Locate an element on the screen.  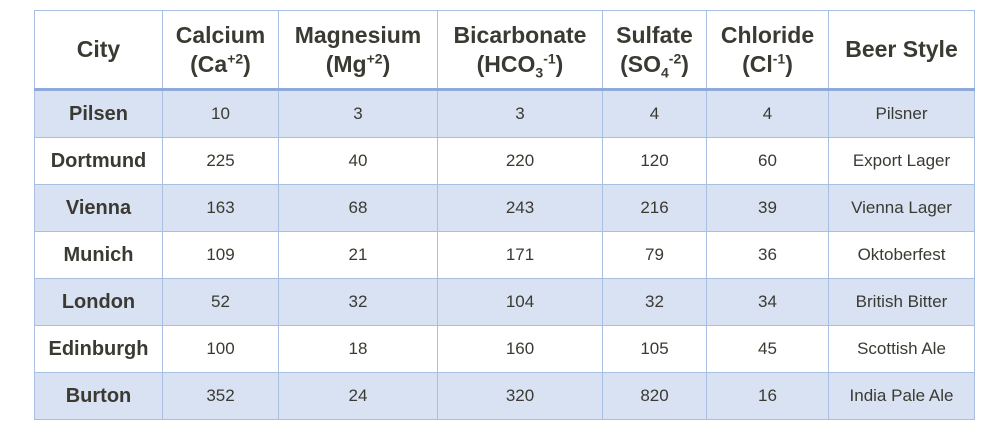
style-cell: India Pale Ale is located at coordinates (901, 396).